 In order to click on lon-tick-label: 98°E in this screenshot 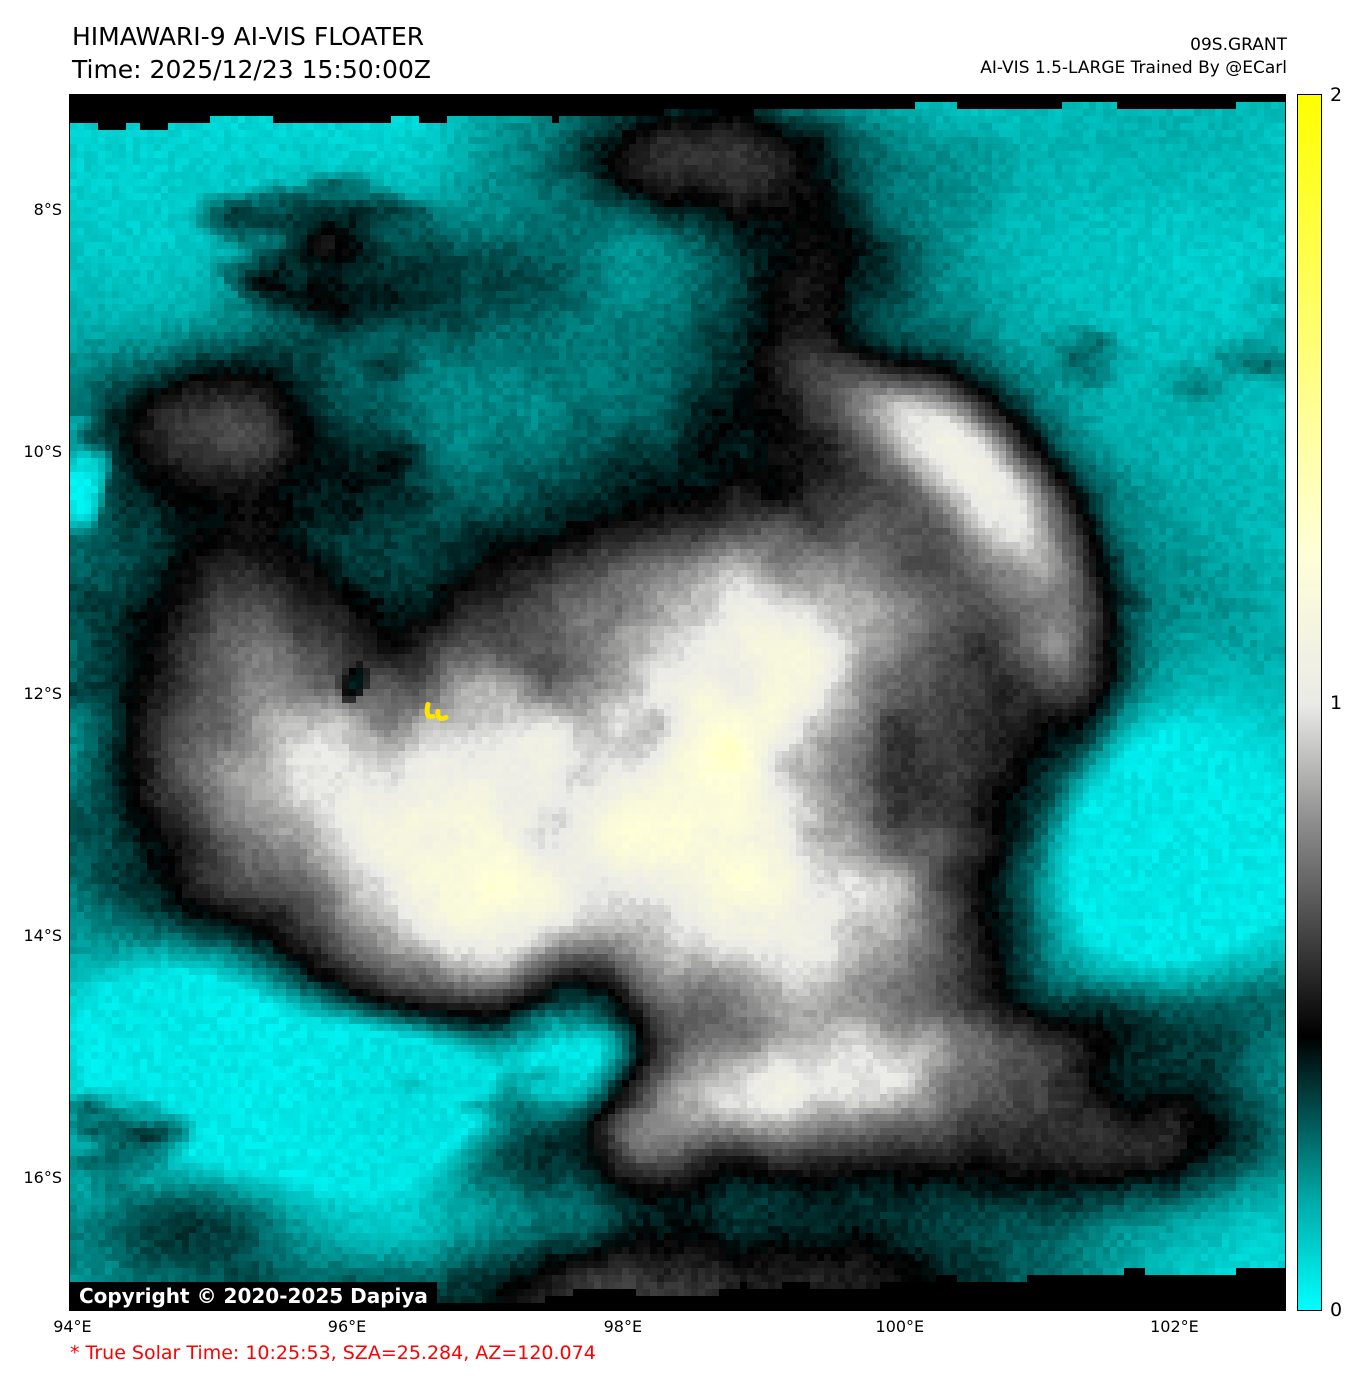, I will do `click(623, 1326)`.